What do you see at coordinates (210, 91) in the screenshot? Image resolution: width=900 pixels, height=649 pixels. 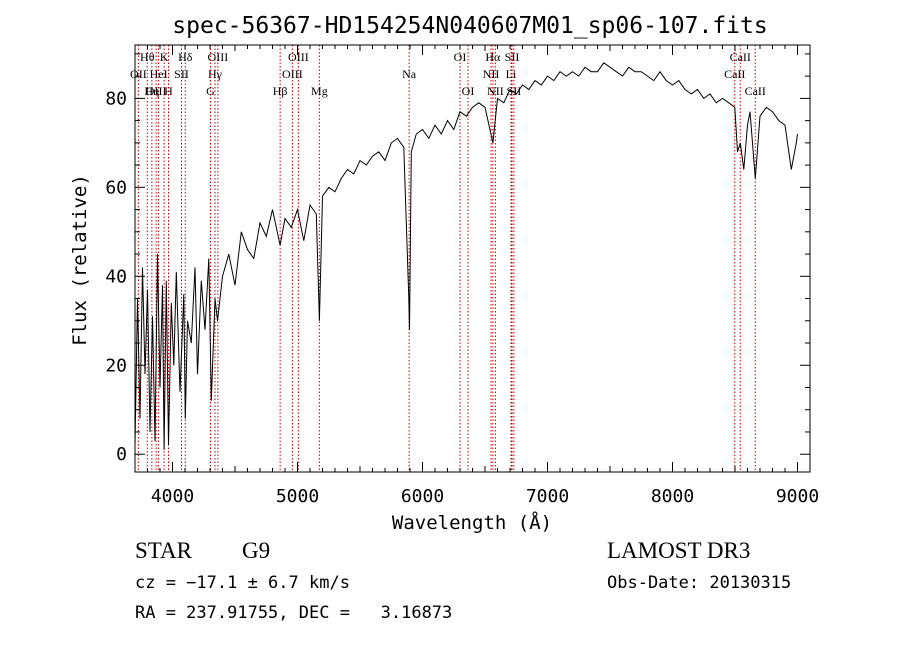 I see `line-marker-label: G` at bounding box center [210, 91].